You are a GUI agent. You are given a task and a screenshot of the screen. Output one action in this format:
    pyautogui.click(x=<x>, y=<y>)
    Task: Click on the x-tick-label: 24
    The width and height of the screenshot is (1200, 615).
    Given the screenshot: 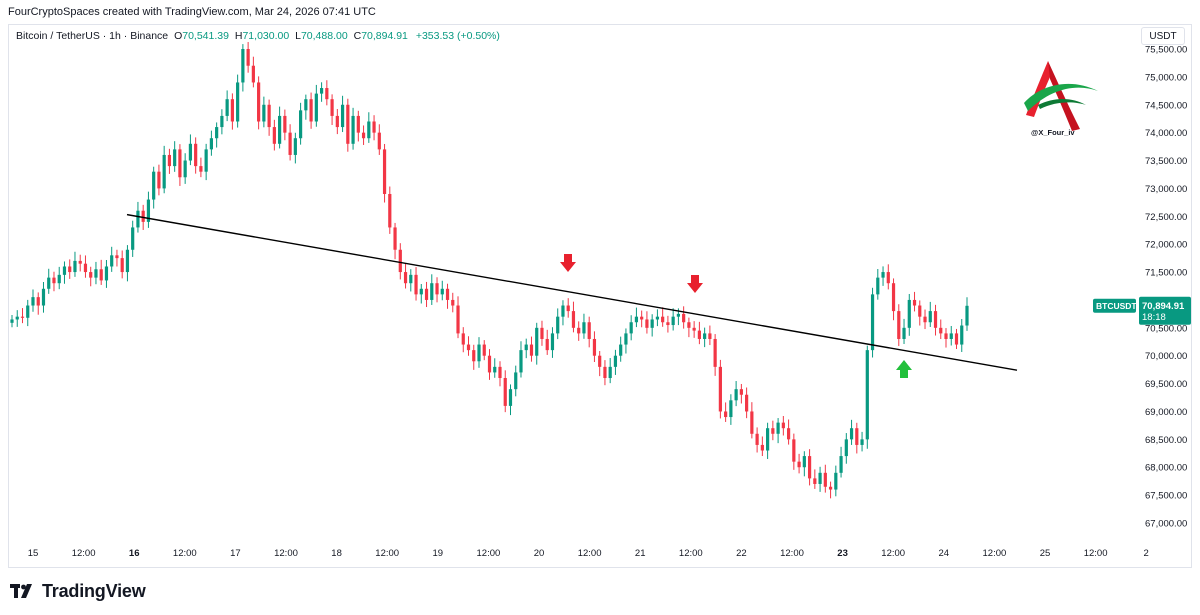 What is the action you would take?
    pyautogui.click(x=944, y=553)
    